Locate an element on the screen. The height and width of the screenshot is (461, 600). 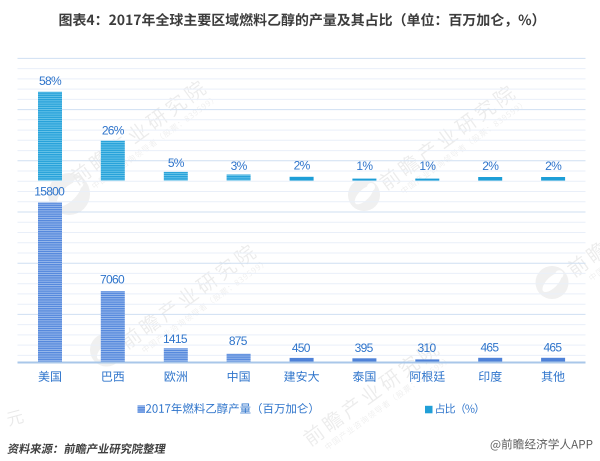
svg-text: 395 is located at coordinates (364, 348).